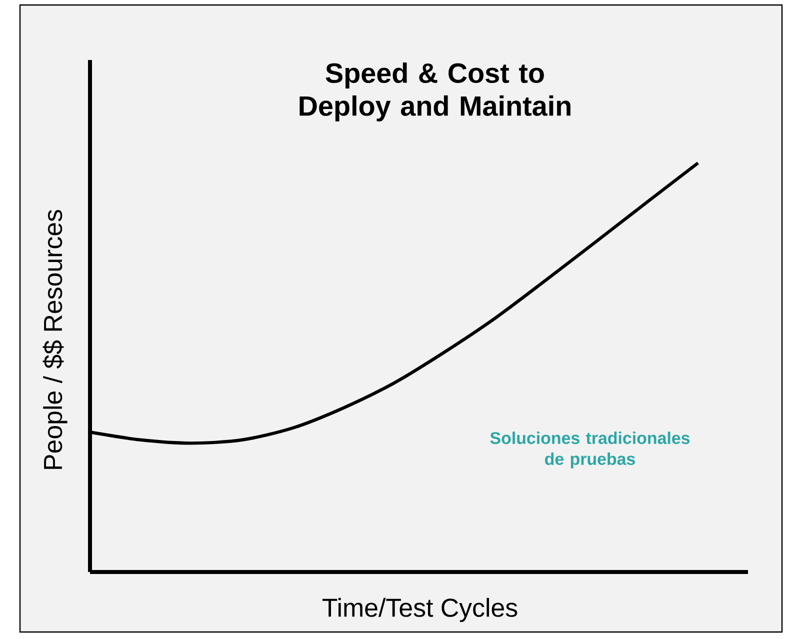 This screenshot has height=639, width=786. Describe the element at coordinates (55, 339) in the screenshot. I see `y-axis-title: People / $$ Resources` at that location.